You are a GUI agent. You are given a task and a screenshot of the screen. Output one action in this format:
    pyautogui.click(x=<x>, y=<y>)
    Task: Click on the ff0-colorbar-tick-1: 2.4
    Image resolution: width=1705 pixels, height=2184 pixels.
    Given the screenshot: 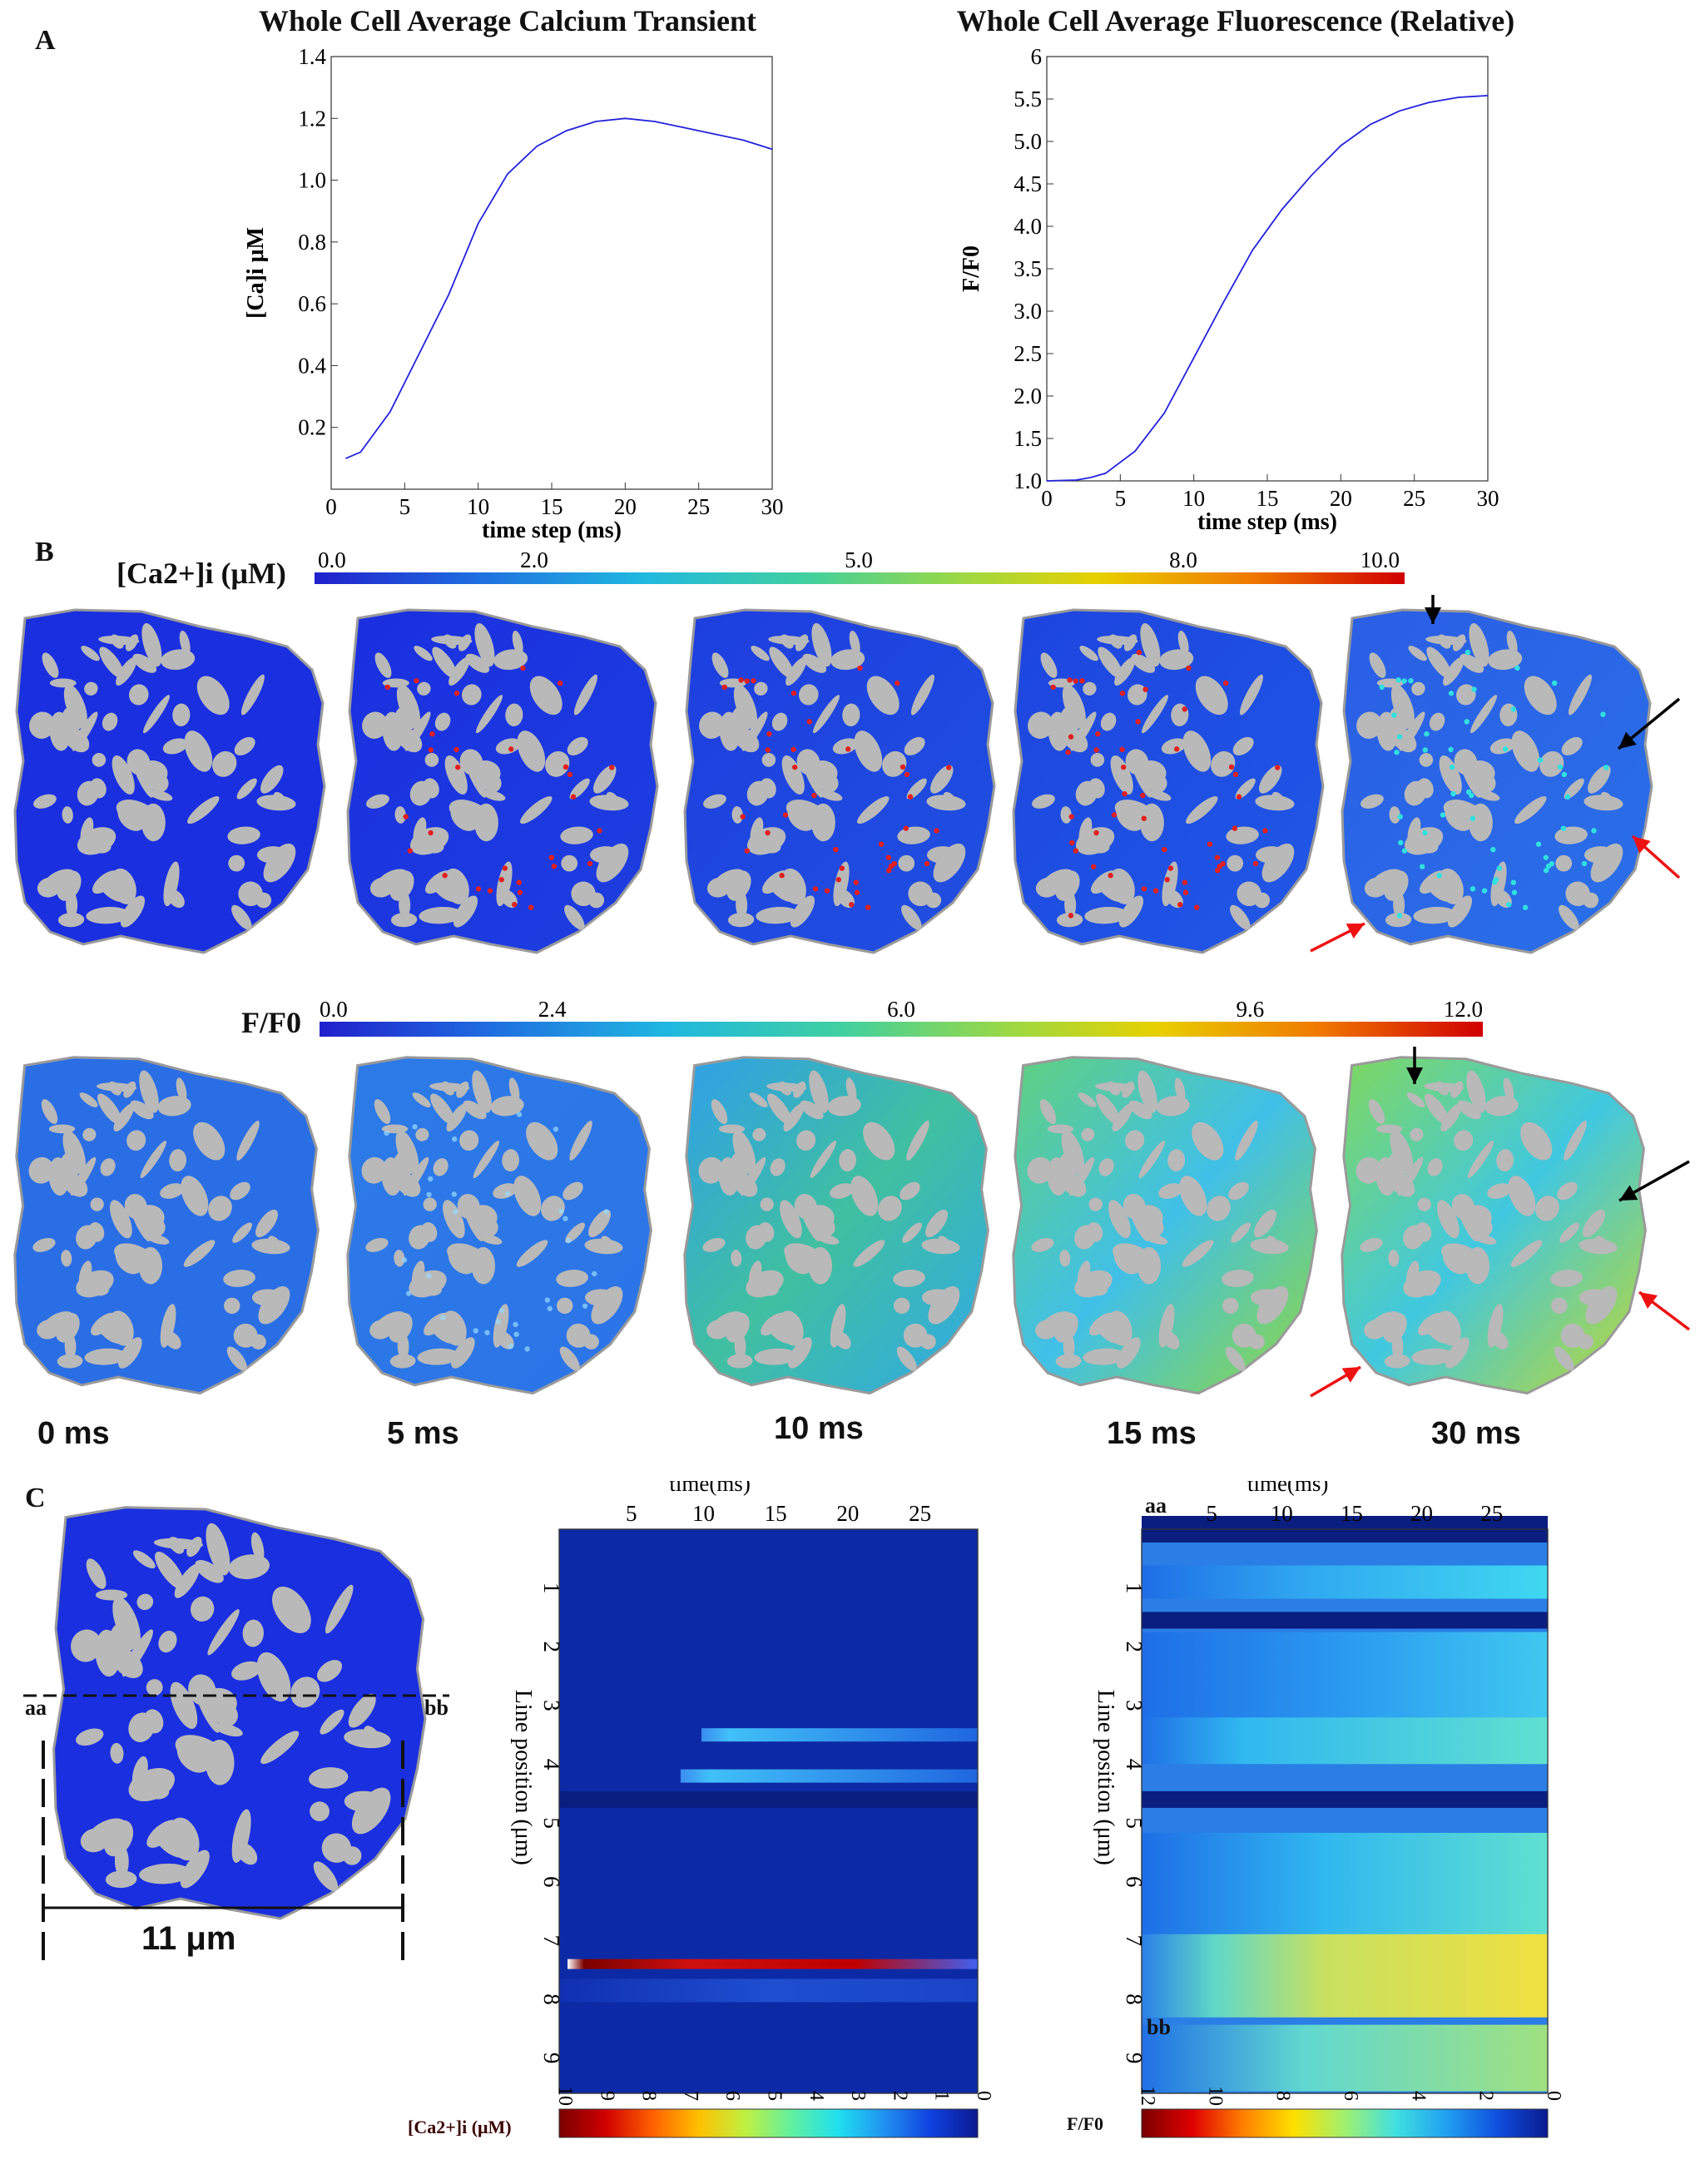 What is the action you would take?
    pyautogui.click(x=552, y=1009)
    